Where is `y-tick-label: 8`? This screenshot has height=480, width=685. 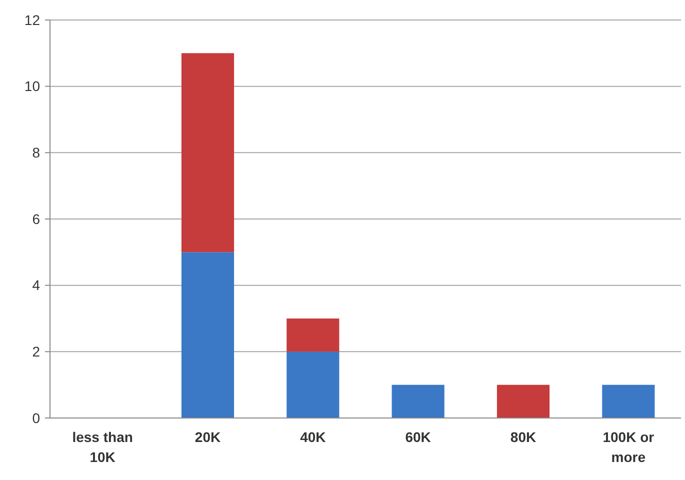
y-tick-label: 8 is located at coordinates (36, 152).